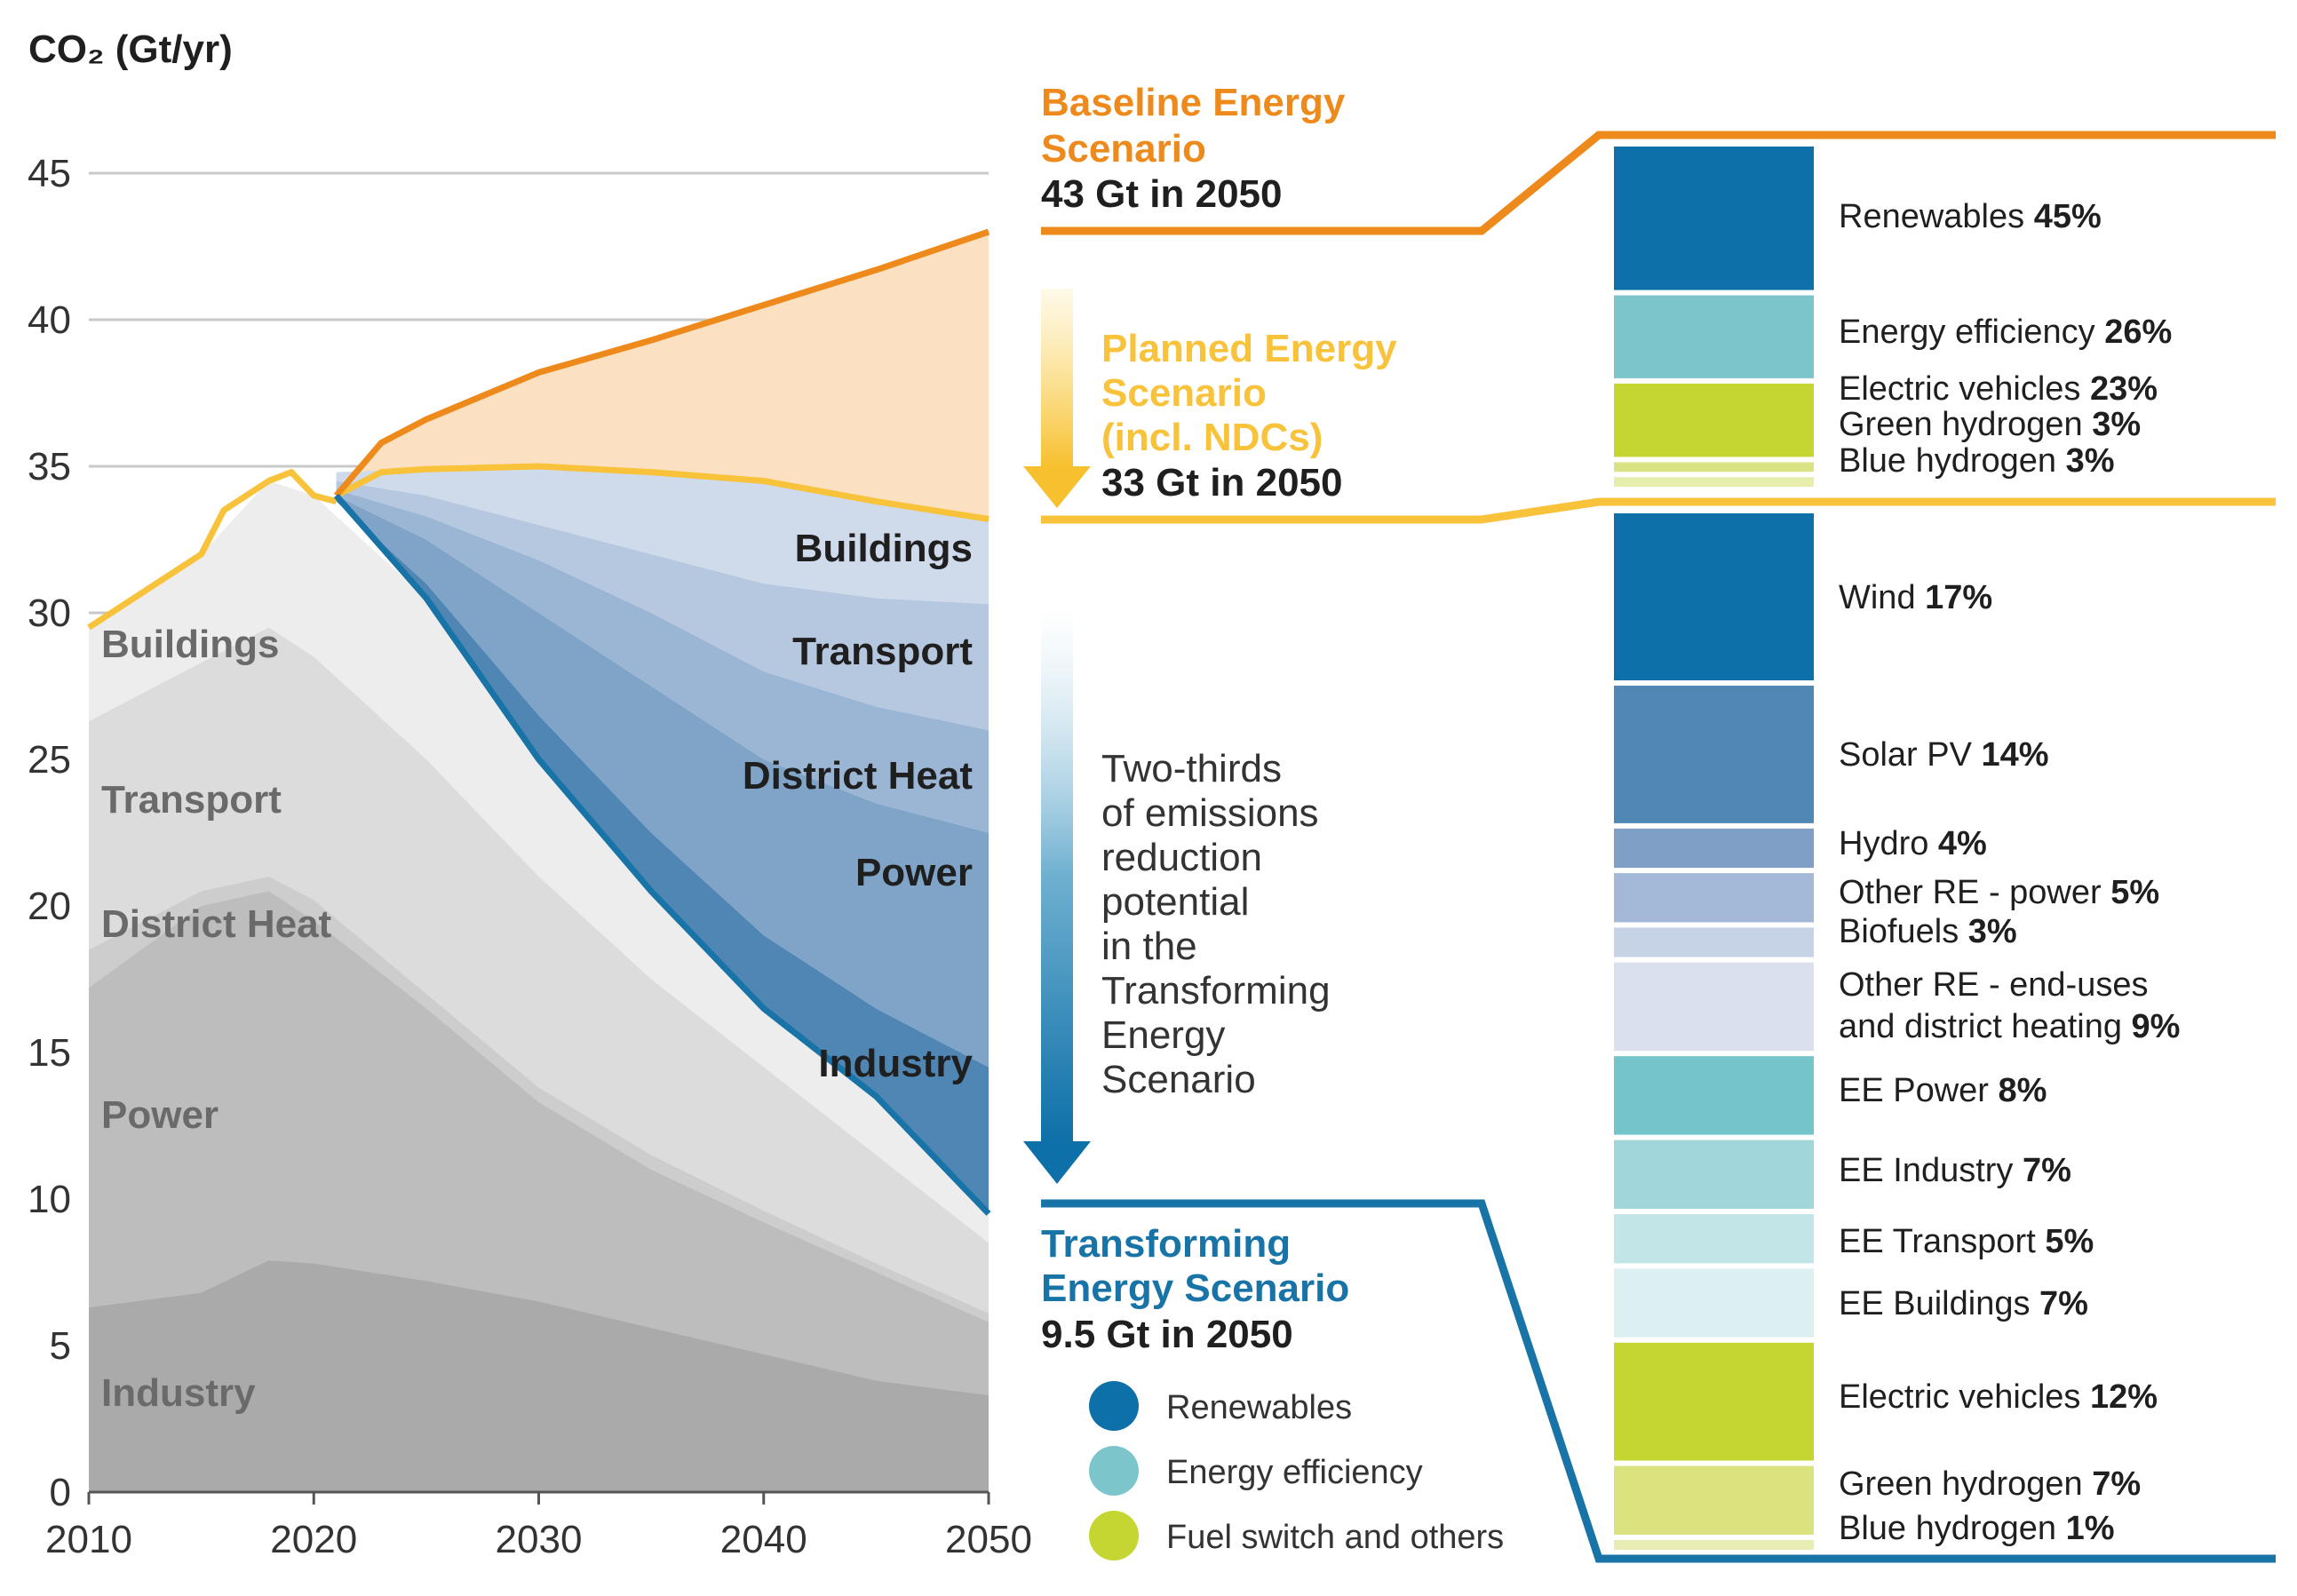 Image resolution: width=2297 pixels, height=1596 pixels. I want to click on bar-segment-biofuels, so click(1714, 942).